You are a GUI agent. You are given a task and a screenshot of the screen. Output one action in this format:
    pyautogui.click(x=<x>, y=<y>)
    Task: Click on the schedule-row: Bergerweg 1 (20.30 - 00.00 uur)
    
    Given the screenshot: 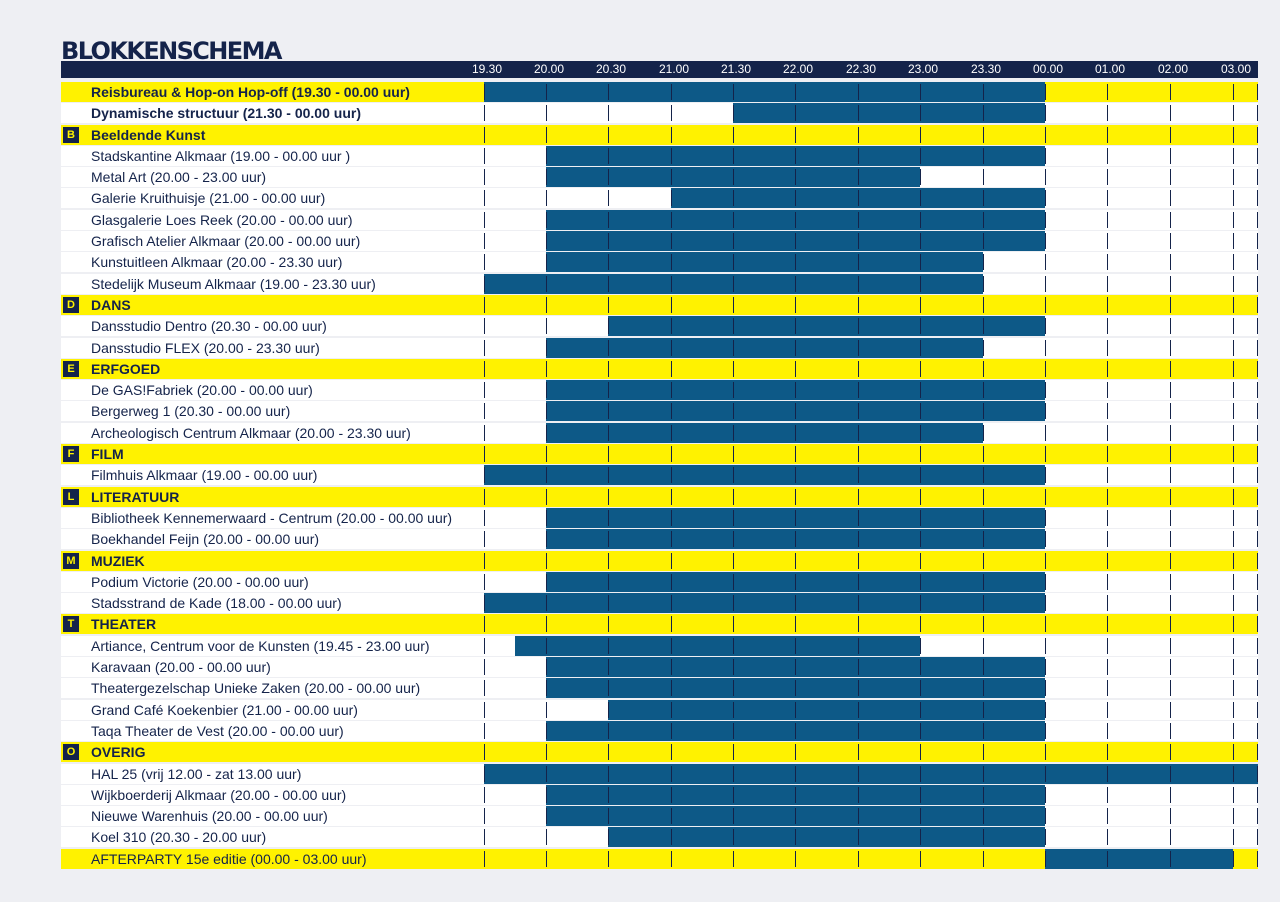 What is the action you would take?
    pyautogui.click(x=659, y=411)
    